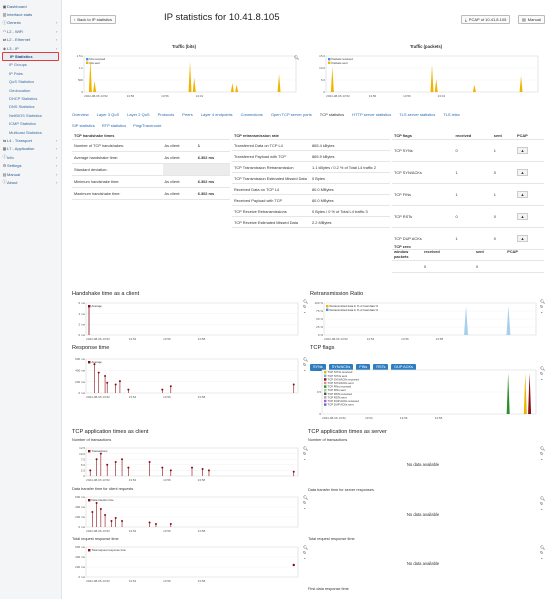 This screenshot has width=550, height=599. Describe the element at coordinates (82, 448) in the screenshot. I see `y-tick-label: 12.5` at that location.